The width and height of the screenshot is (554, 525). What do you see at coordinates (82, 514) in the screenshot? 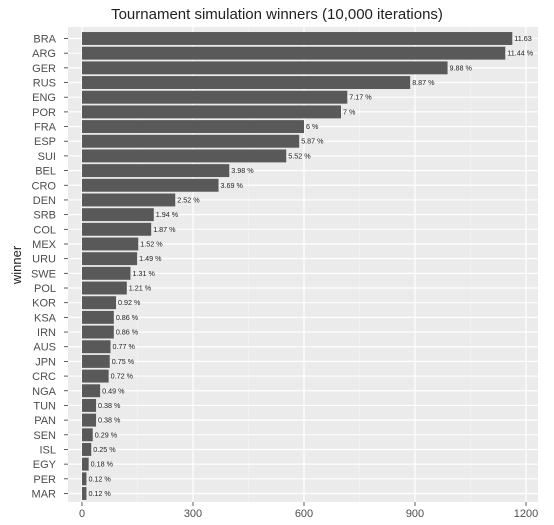
I see `x-tick-label: 0` at bounding box center [82, 514].